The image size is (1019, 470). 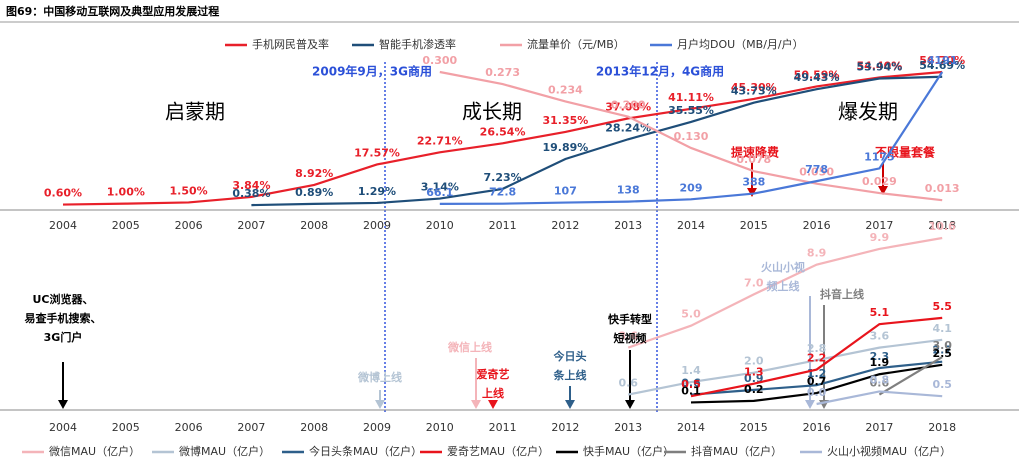 I want to click on data-label: 72.8, so click(x=502, y=192).